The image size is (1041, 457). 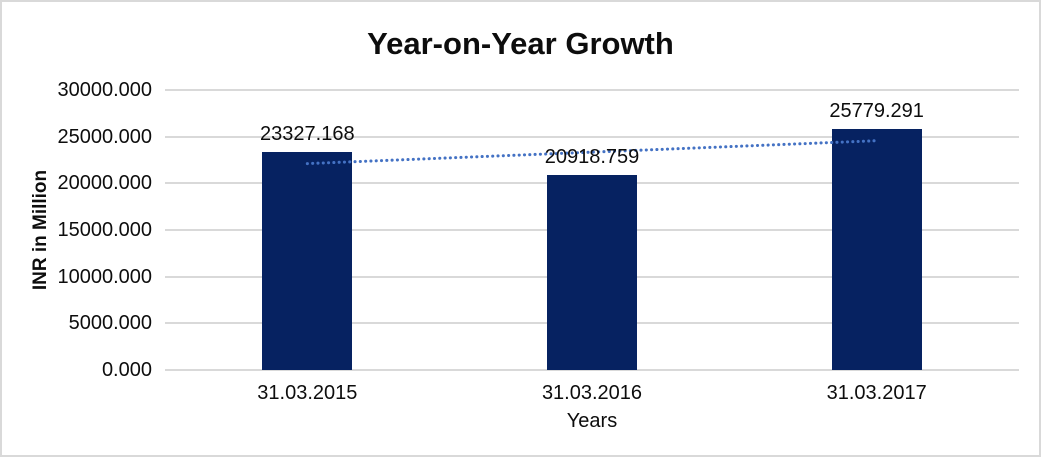 What do you see at coordinates (592, 421) in the screenshot?
I see `x-axis-title: Years` at bounding box center [592, 421].